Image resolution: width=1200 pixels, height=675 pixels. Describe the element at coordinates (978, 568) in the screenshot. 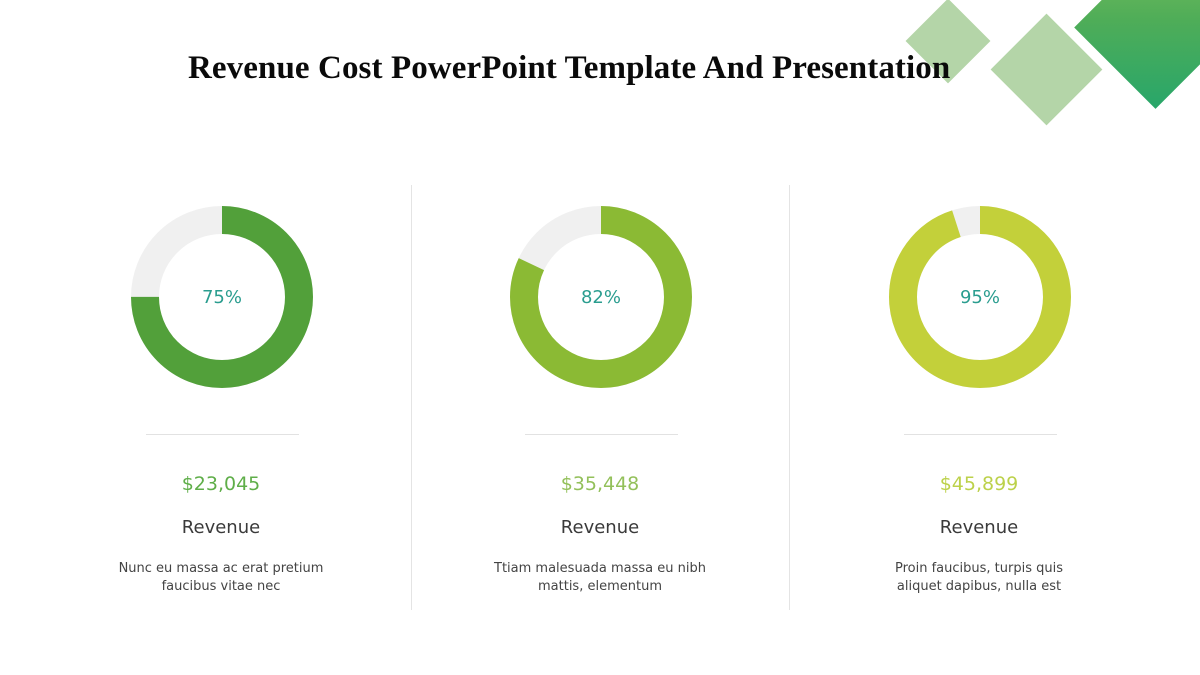

I see `description-line: Proin faucibus, turpis quis` at that location.